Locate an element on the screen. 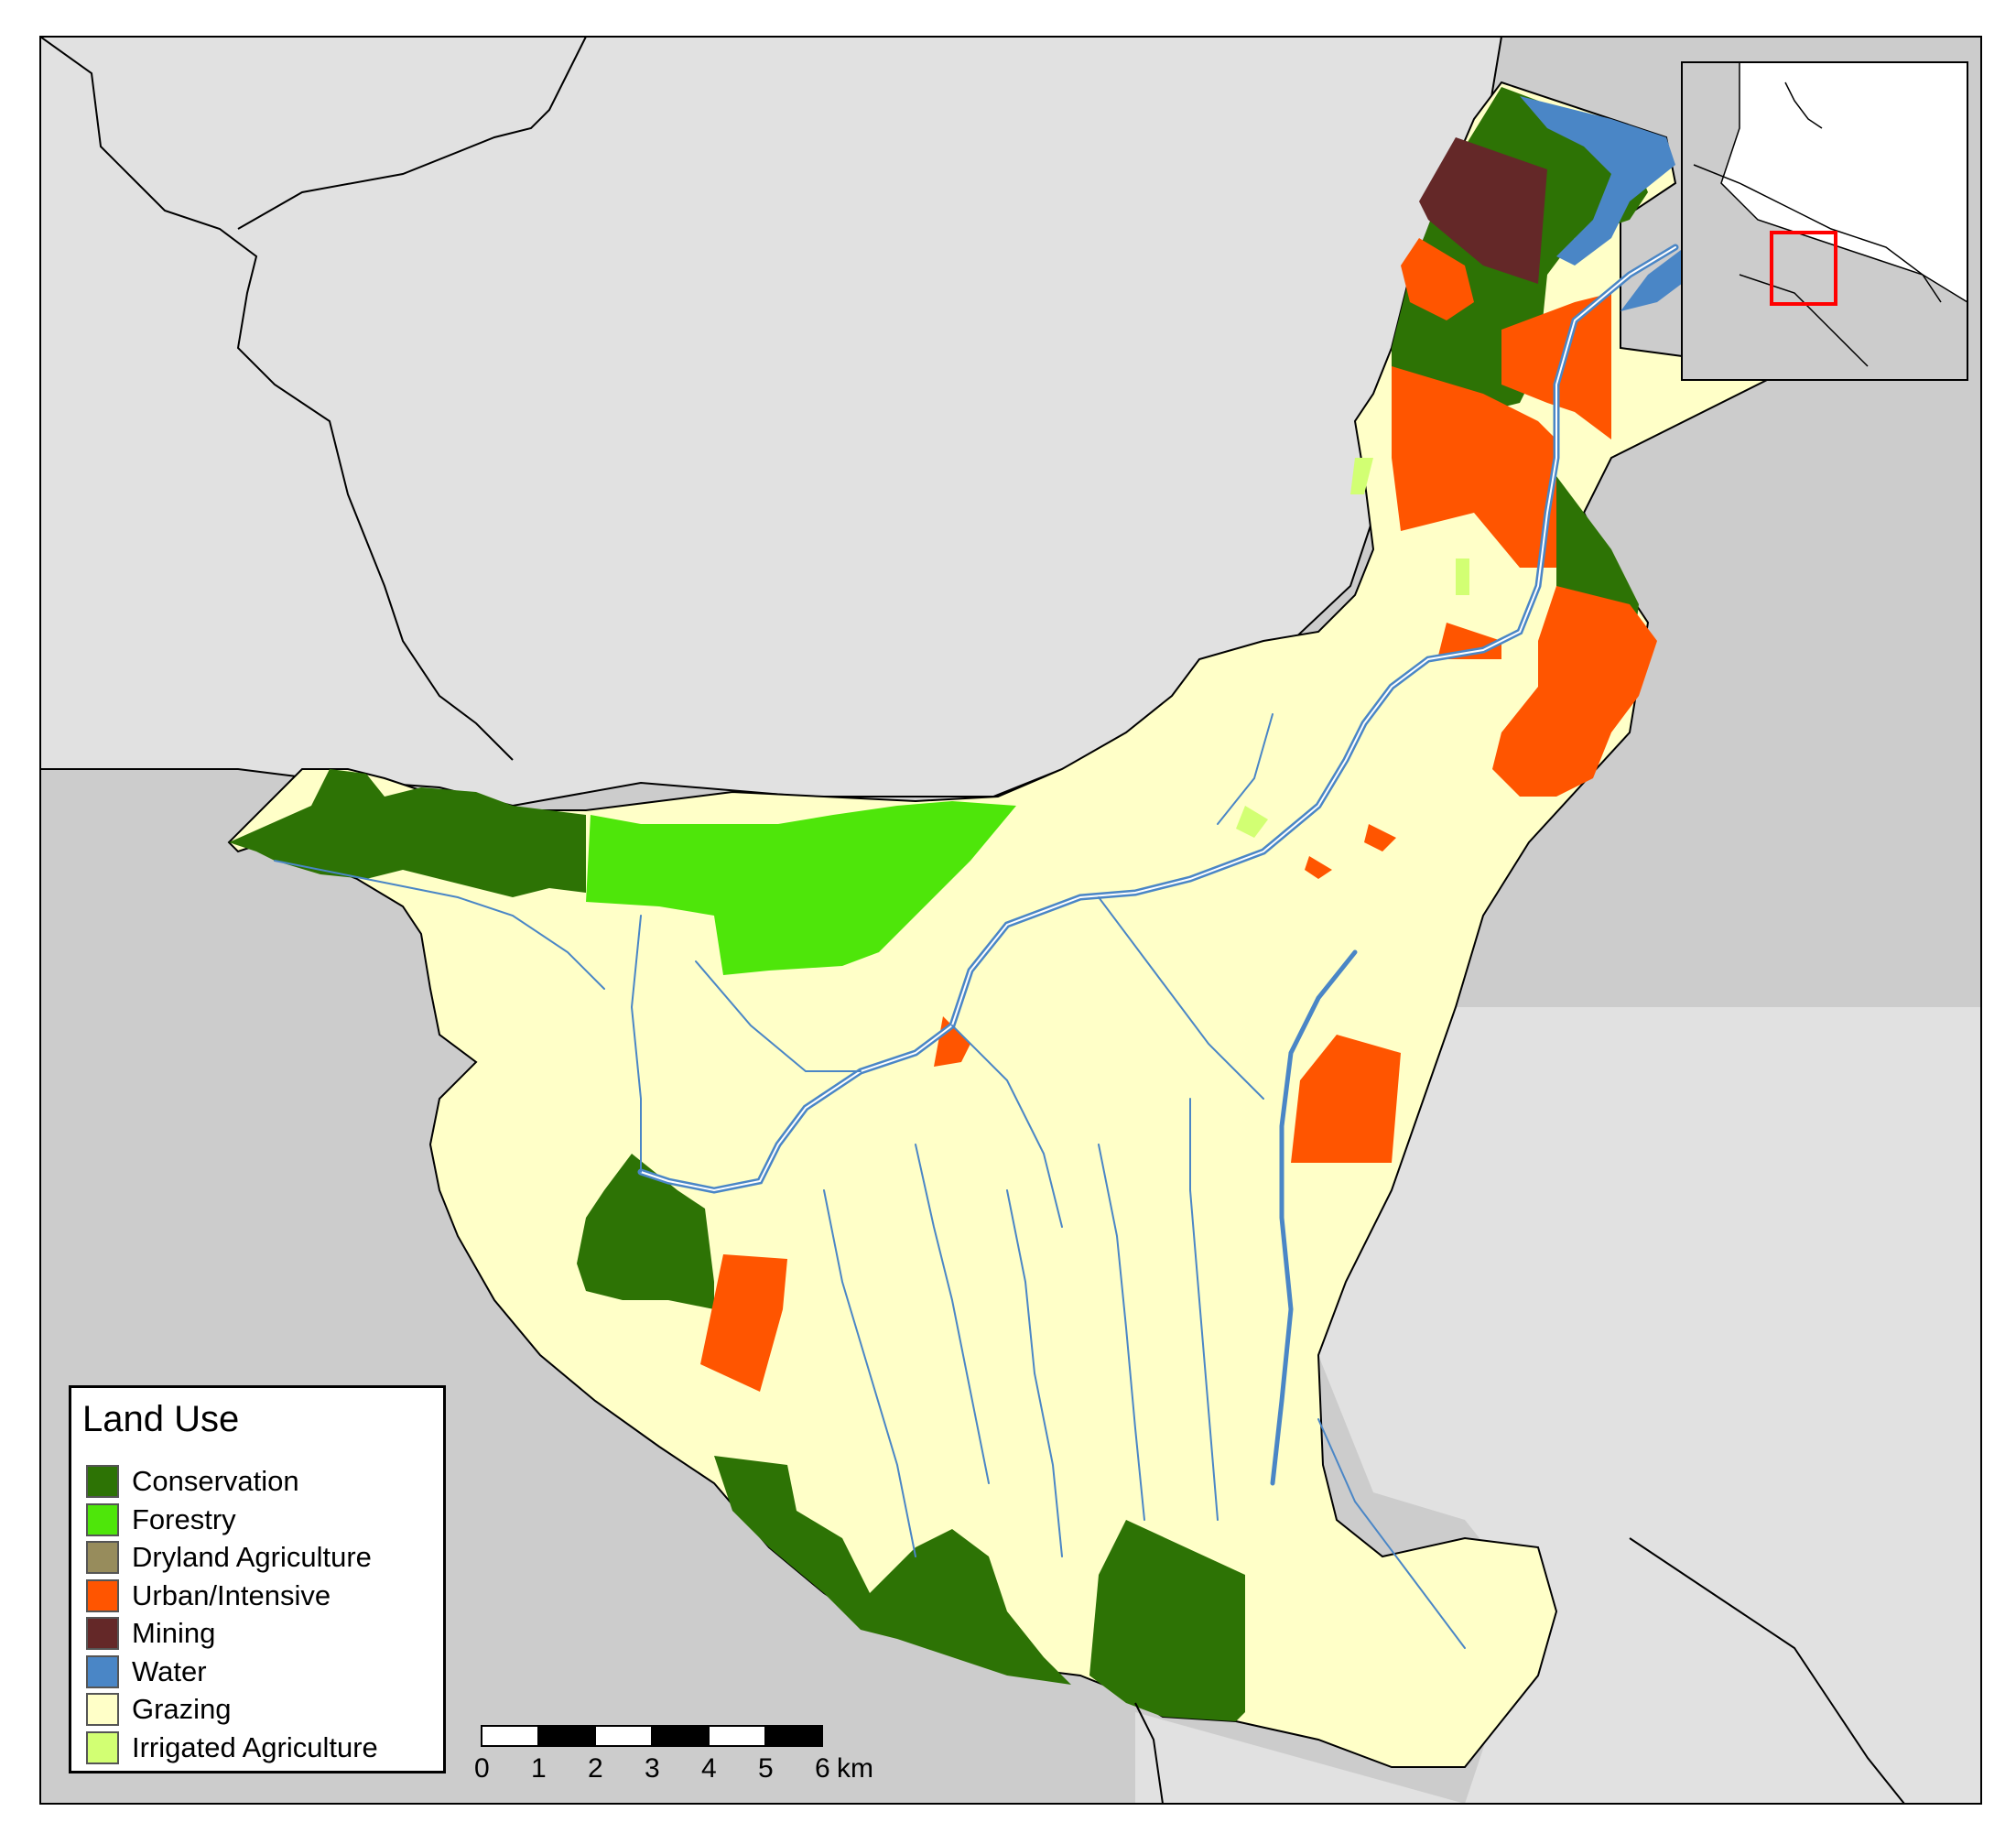 The image size is (2016, 1833). outside-region-south is located at coordinates (1300, 1758).